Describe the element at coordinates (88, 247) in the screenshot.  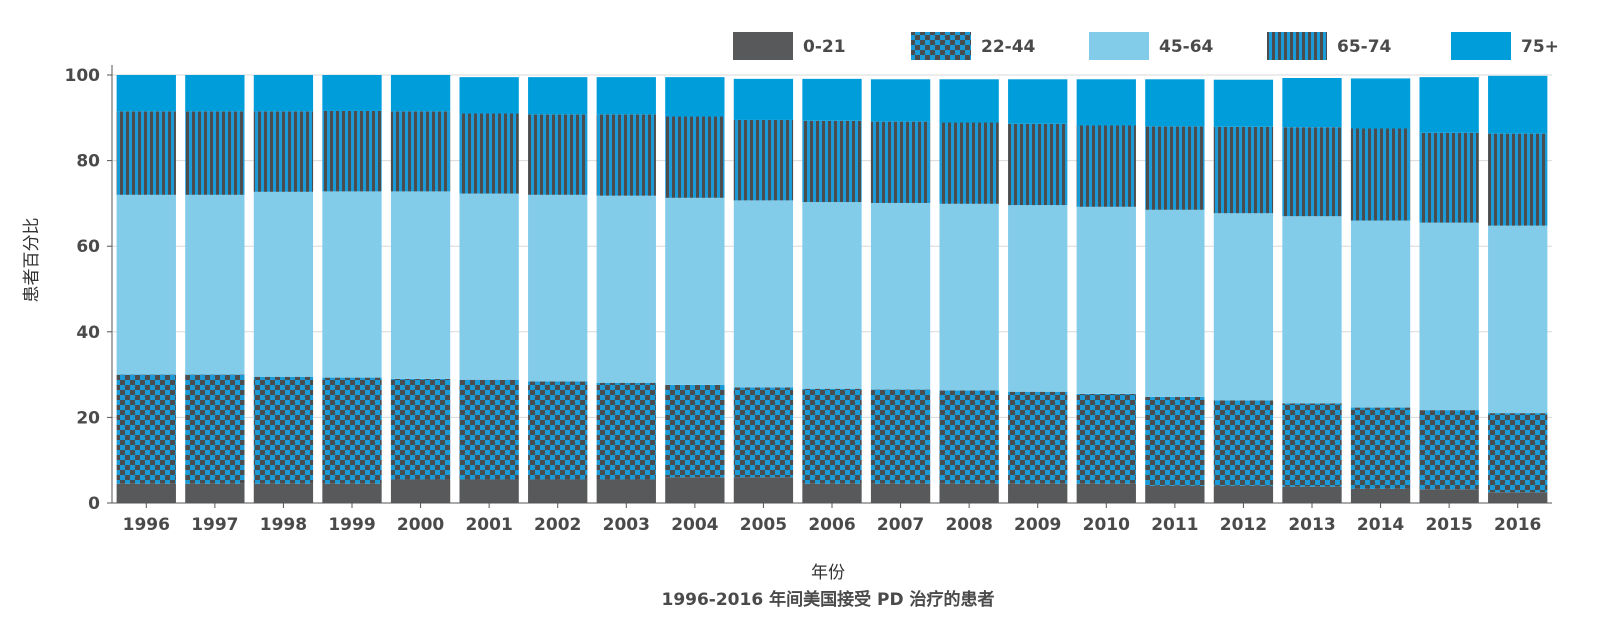
I see `y-tick-label: 60` at that location.